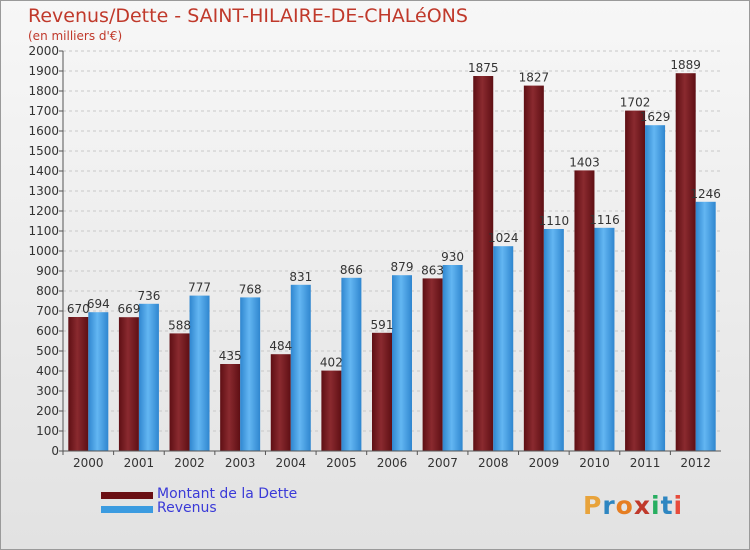 The image size is (750, 550). What do you see at coordinates (300, 277) in the screenshot?
I see `data-label-revenus: 831` at bounding box center [300, 277].